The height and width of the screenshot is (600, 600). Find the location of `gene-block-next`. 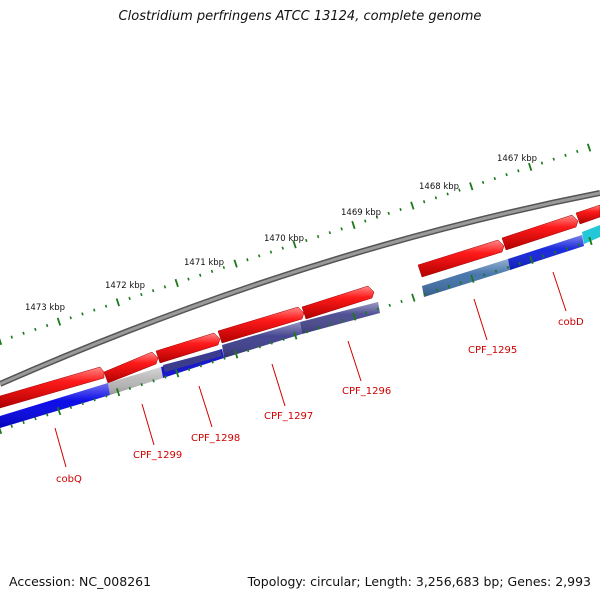

gene-block-next is located at coordinates (591, 234).